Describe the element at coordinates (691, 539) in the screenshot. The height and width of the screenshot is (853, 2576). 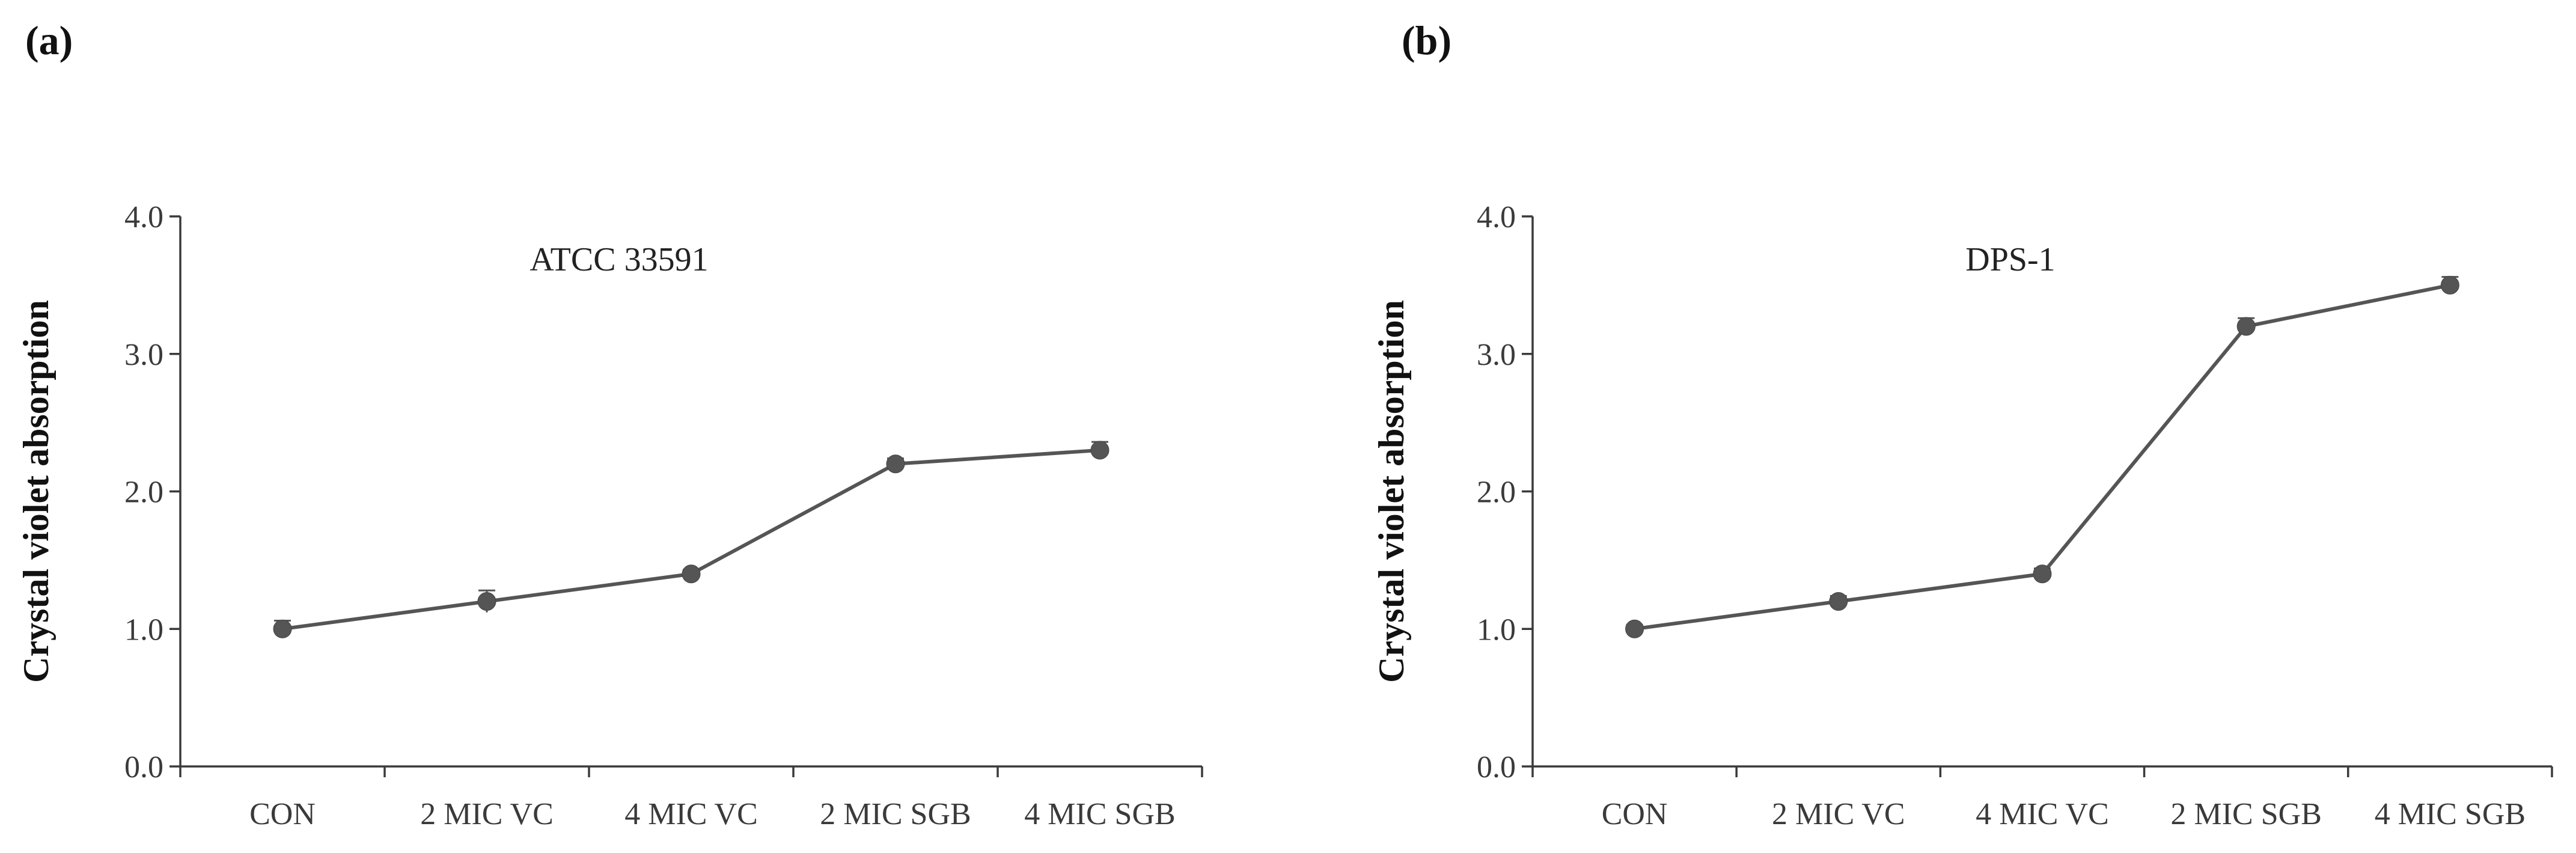
I see `series-line` at that location.